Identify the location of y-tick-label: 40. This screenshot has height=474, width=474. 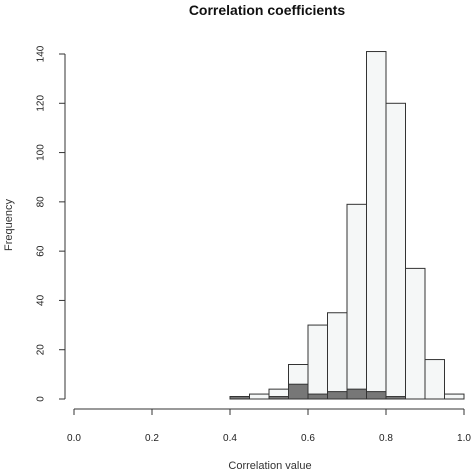
(41, 300).